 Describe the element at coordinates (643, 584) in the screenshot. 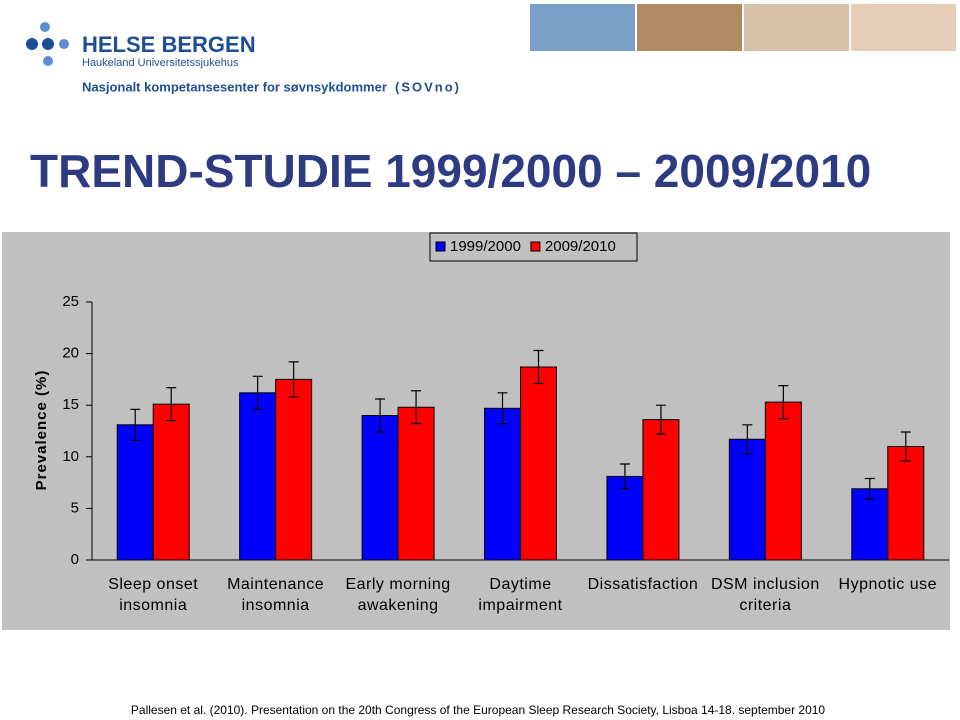

I see `x-tick-label: Dissatisfaction` at that location.